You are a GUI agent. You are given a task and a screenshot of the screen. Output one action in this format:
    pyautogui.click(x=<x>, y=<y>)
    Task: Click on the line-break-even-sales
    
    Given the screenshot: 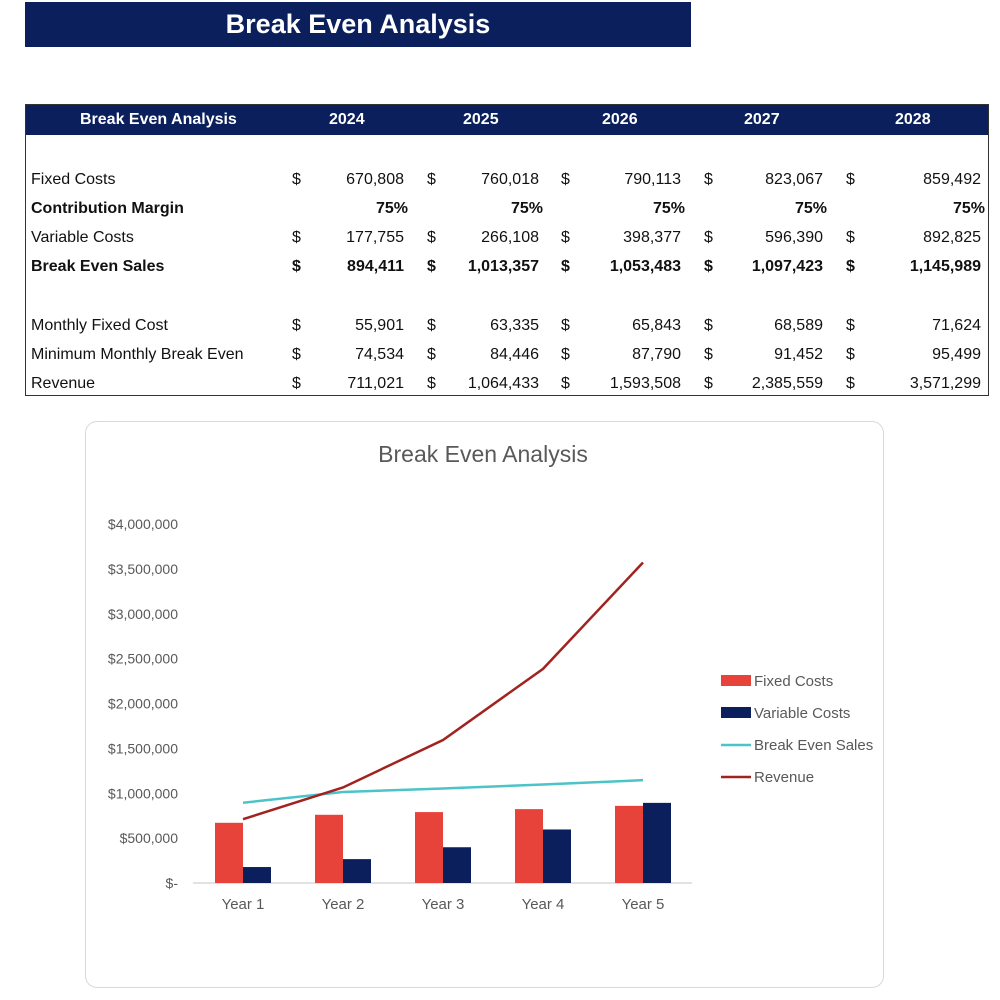 What is the action you would take?
    pyautogui.click(x=443, y=791)
    